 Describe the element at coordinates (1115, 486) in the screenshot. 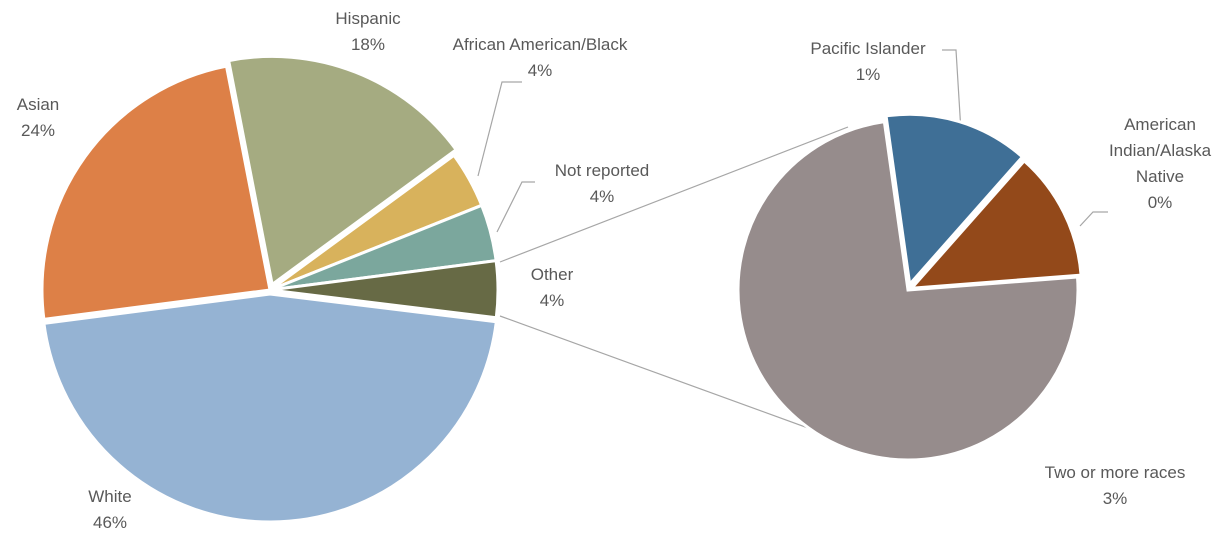

I see `data-label: Two or more races 3%` at that location.